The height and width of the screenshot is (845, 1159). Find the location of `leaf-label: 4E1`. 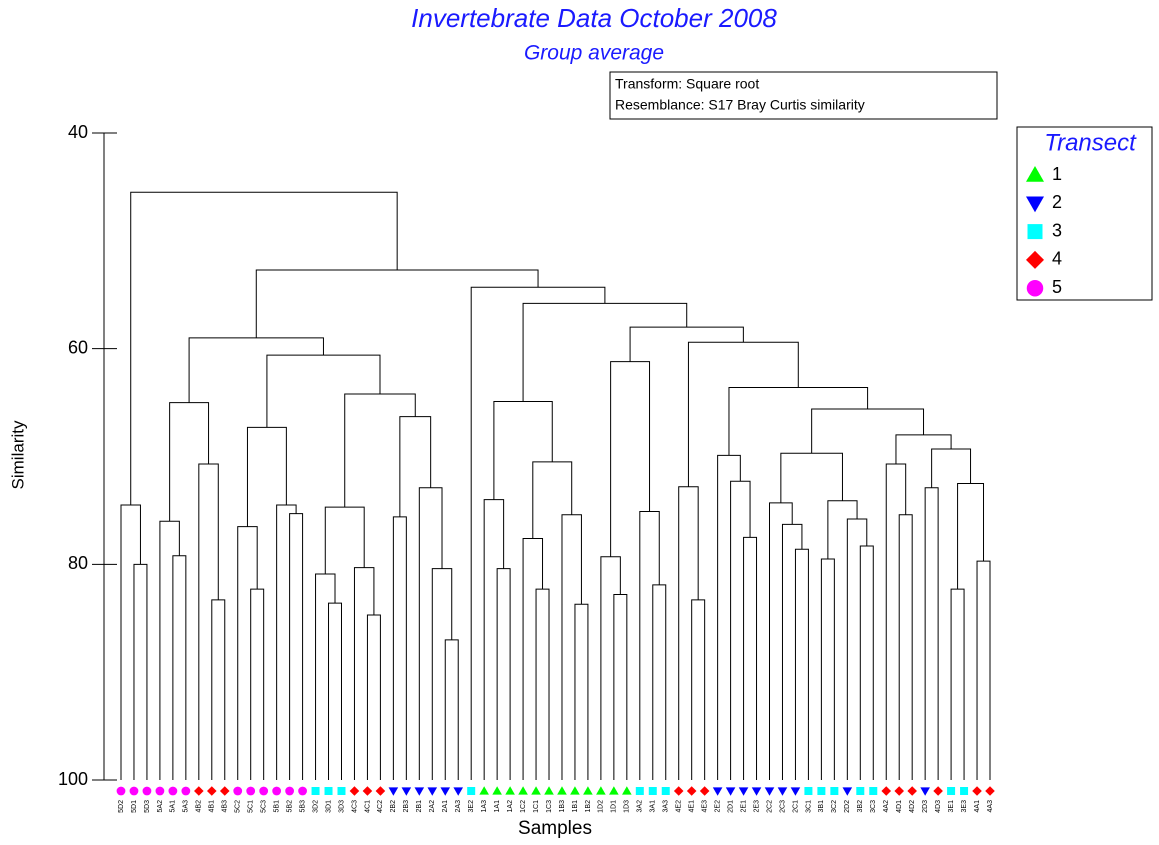

leaf-label: 4E1 is located at coordinates (692, 806).